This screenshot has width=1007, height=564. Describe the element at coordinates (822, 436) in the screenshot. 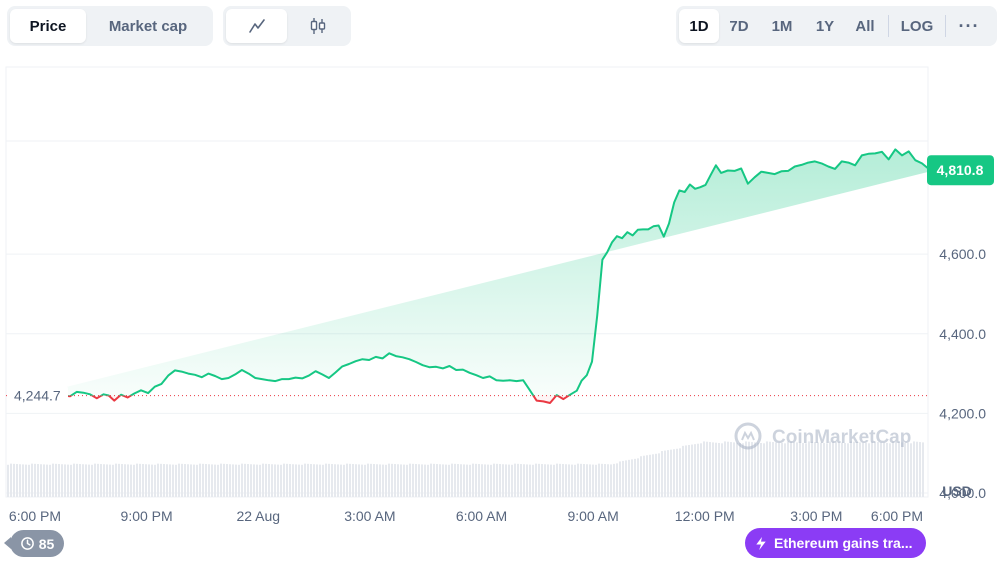

I see `watermark: CoinMarketCap` at that location.